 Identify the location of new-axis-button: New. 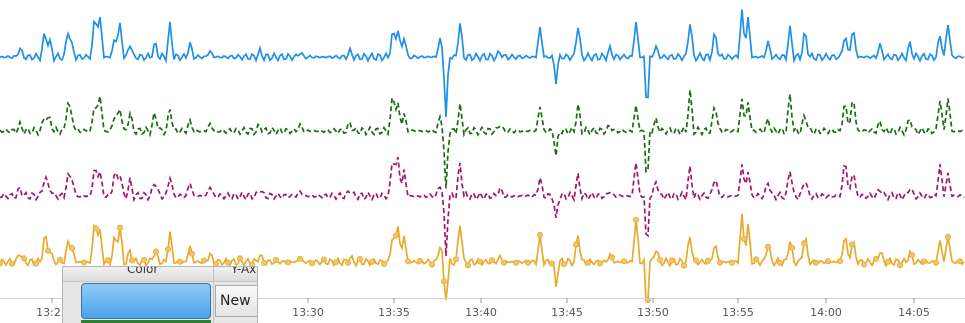
(236, 301).